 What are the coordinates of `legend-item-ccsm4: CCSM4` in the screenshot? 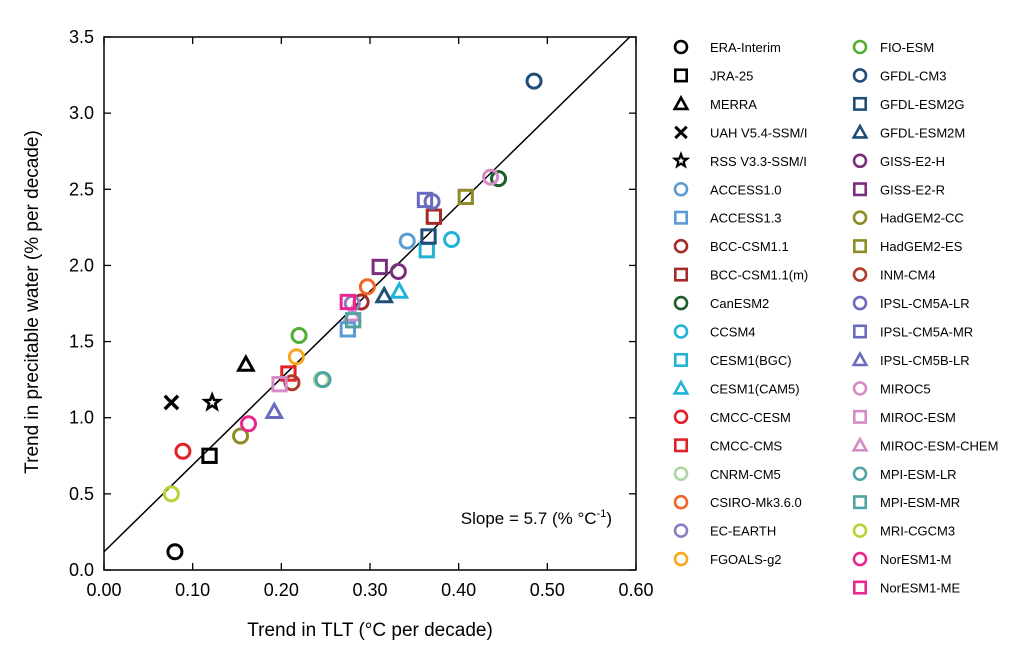 It's located at (714, 332).